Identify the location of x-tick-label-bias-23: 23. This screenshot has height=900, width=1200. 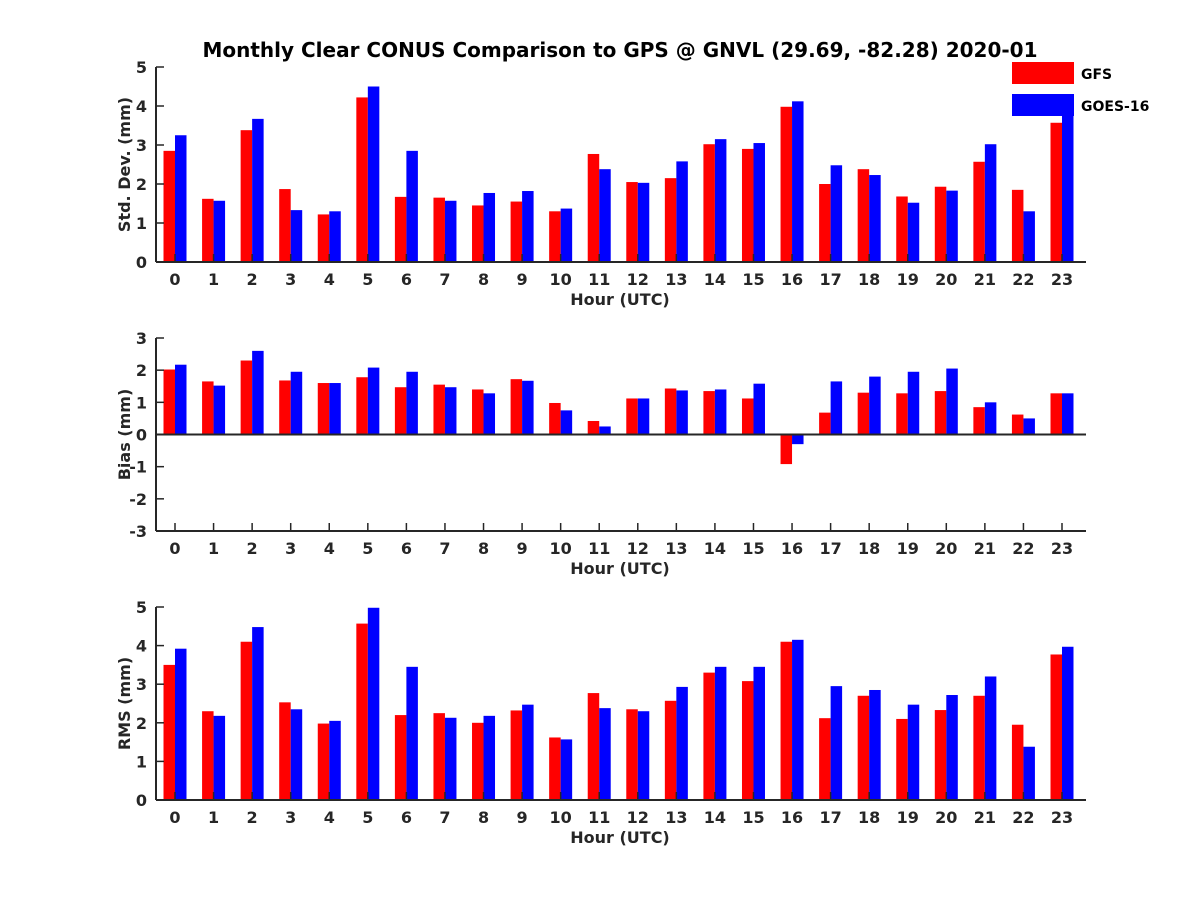
(1062, 548).